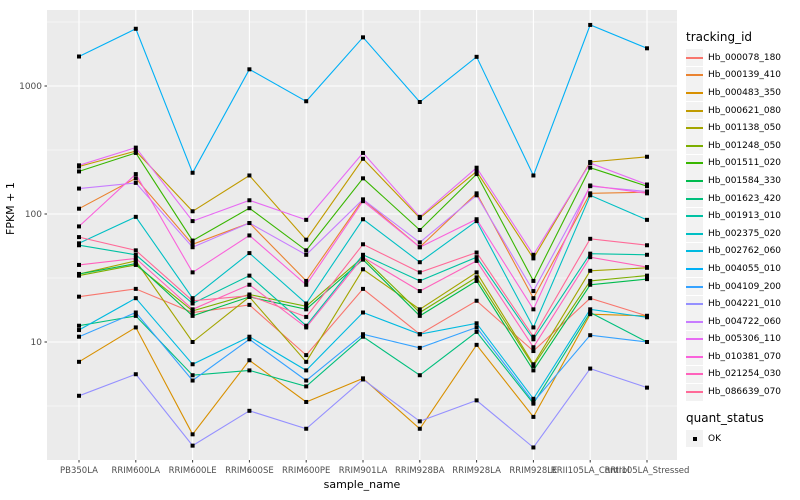  I want to click on y-axis-title: FPKM + 1, so click(10, 208).